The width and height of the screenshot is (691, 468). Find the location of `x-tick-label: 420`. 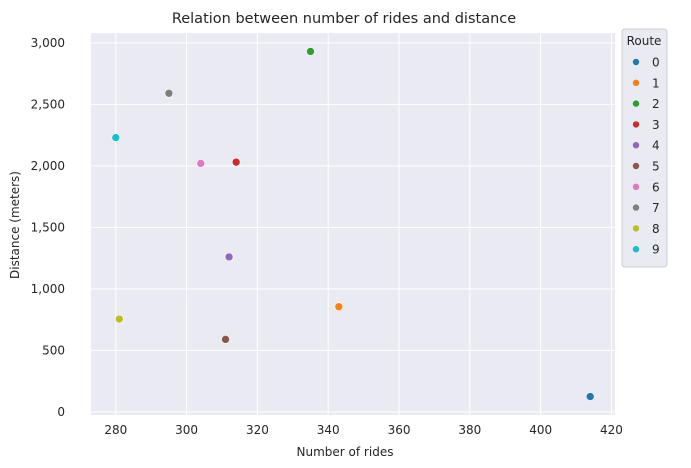

x-tick-label: 420 is located at coordinates (611, 430).